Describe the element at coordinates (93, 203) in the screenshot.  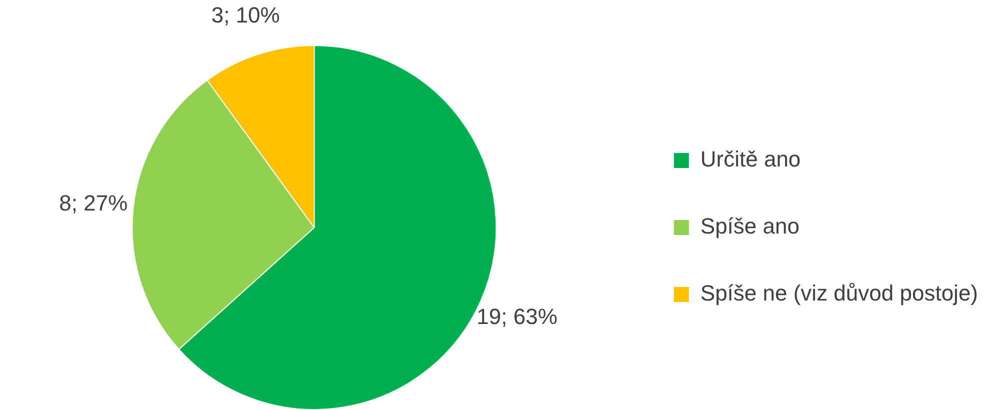
I see `data-label: 8; 27%` at that location.